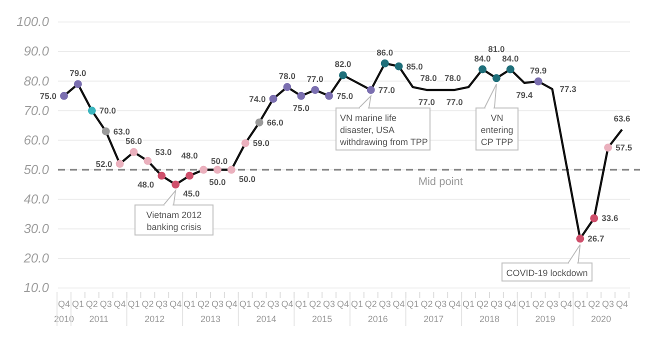 The width and height of the screenshot is (660, 344). What do you see at coordinates (36, 258) in the screenshot?
I see `y-tick-label: 20.0` at bounding box center [36, 258].